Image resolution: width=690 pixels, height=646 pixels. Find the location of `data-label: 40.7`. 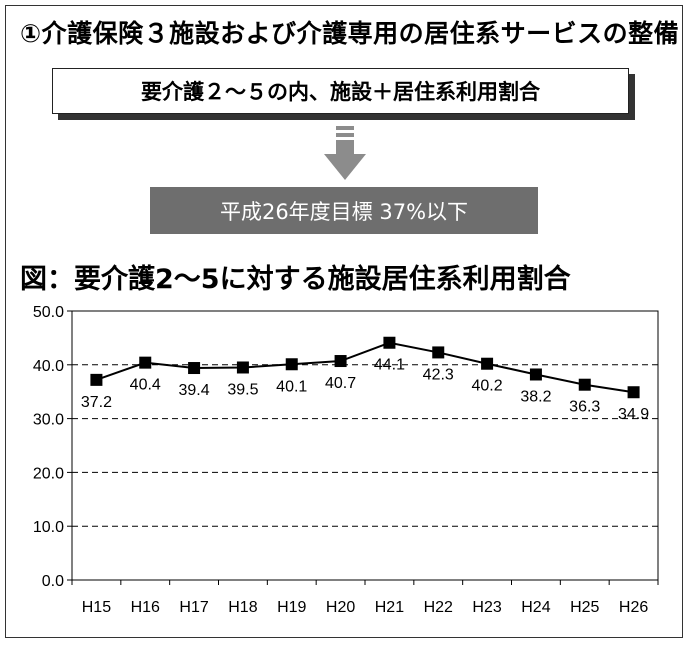

data-label: 40.7 is located at coordinates (340, 383).